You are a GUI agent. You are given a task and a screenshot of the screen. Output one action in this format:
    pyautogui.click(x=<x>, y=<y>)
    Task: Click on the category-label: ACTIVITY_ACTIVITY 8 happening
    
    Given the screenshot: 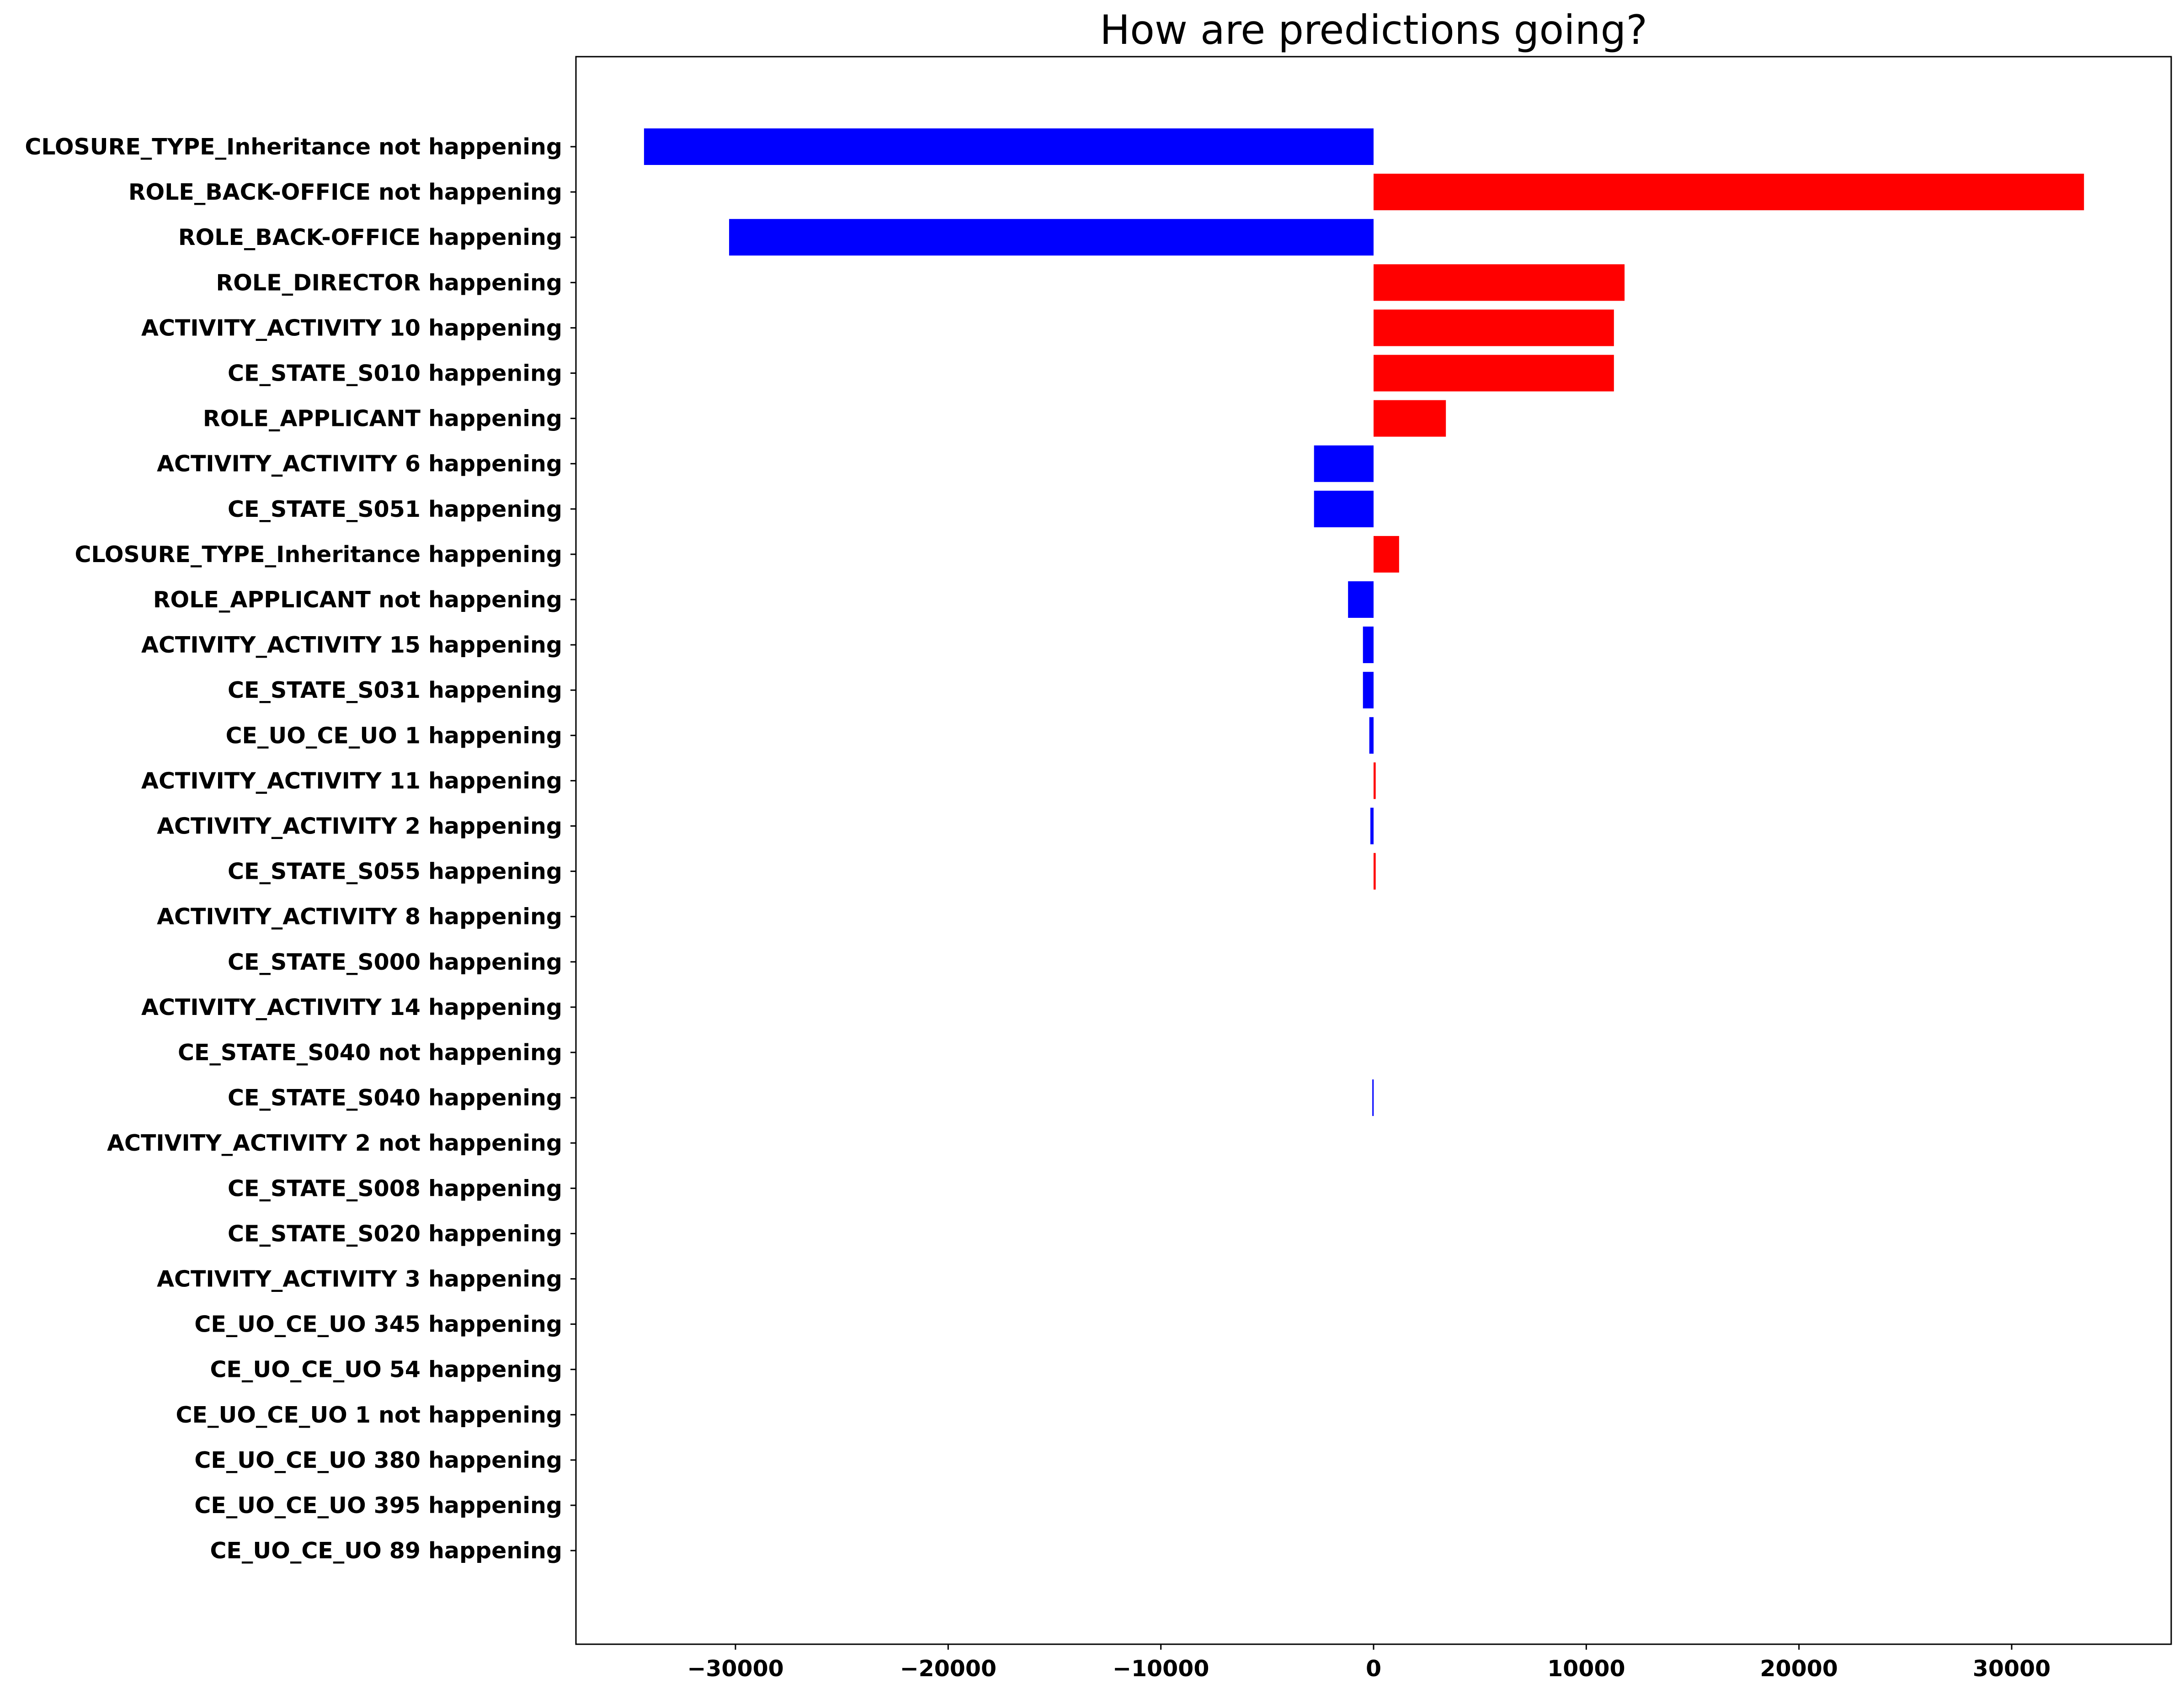 What is the action you would take?
    pyautogui.click(x=359, y=917)
    